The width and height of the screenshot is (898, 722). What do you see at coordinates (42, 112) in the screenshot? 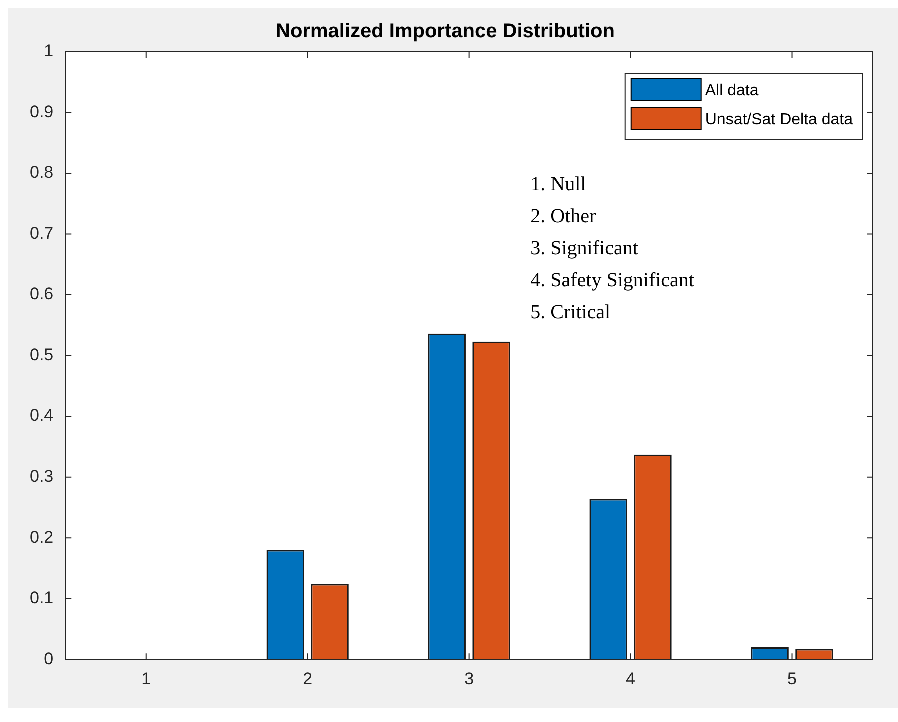
I see `y-tick-label: 0.9` at bounding box center [42, 112].